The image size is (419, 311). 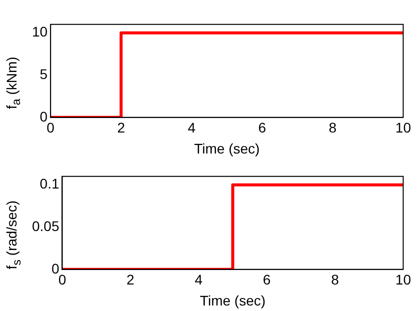 I want to click on y-tick-label: 5, so click(x=44, y=74).